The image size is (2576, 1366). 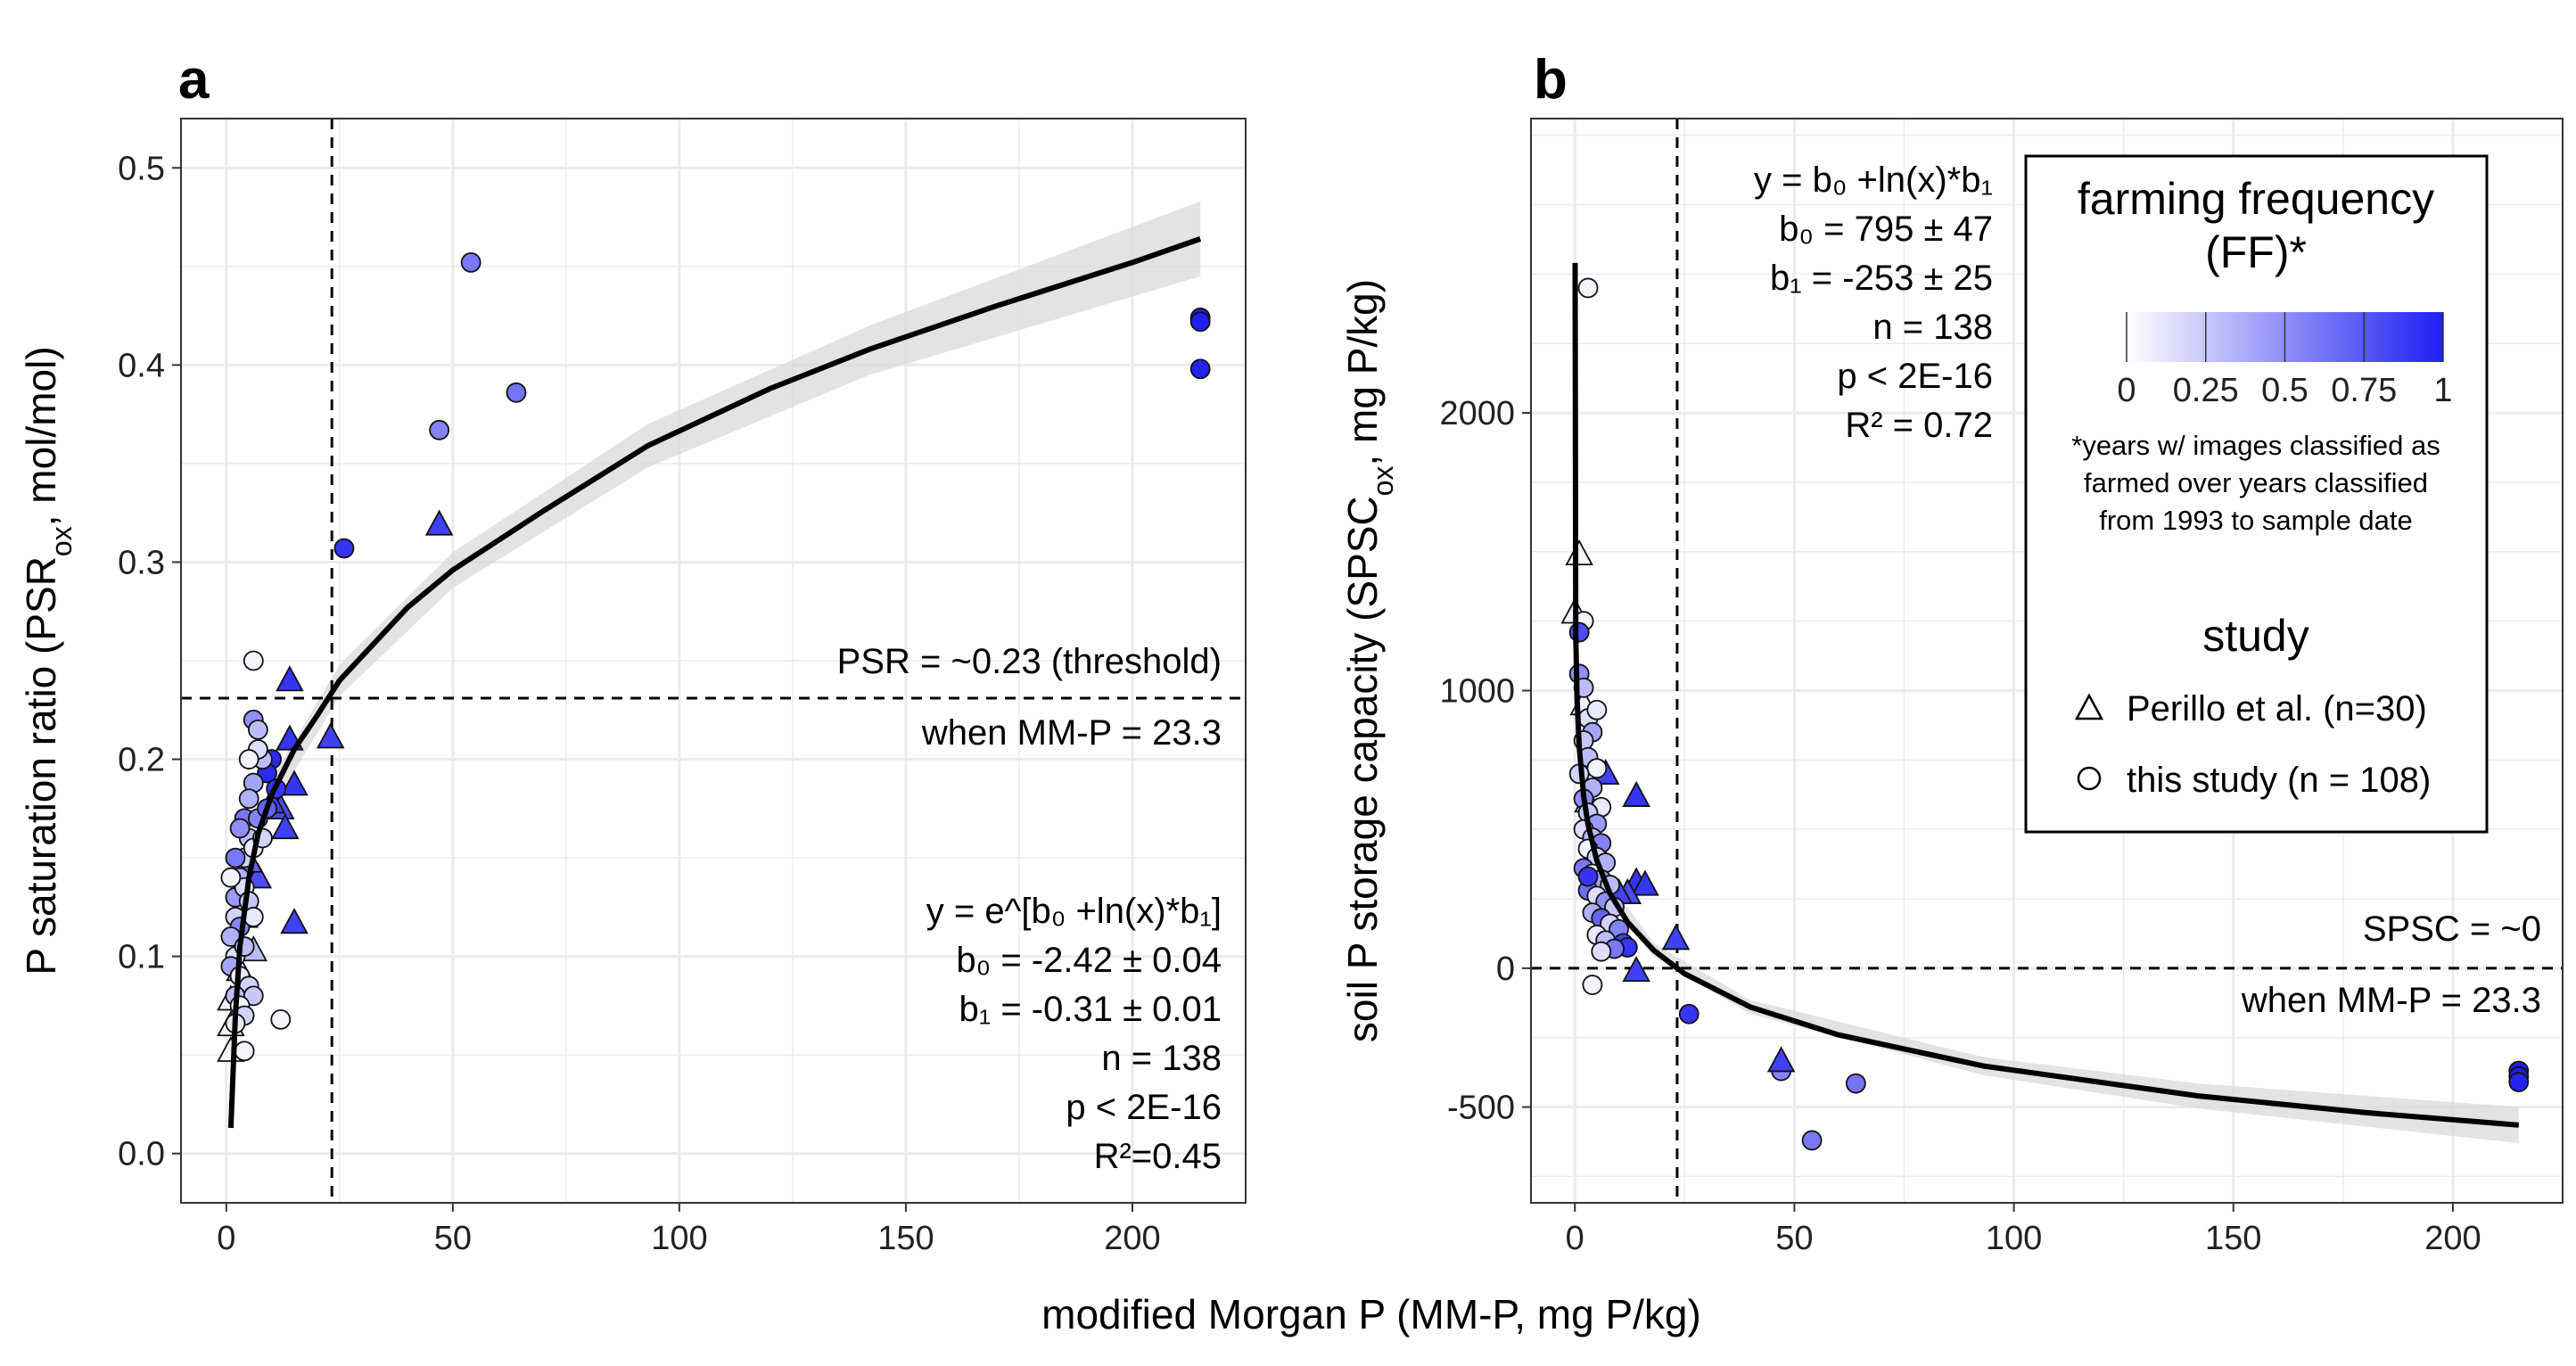 I want to click on legend-study-this: this study (n = 108), so click(x=2279, y=780).